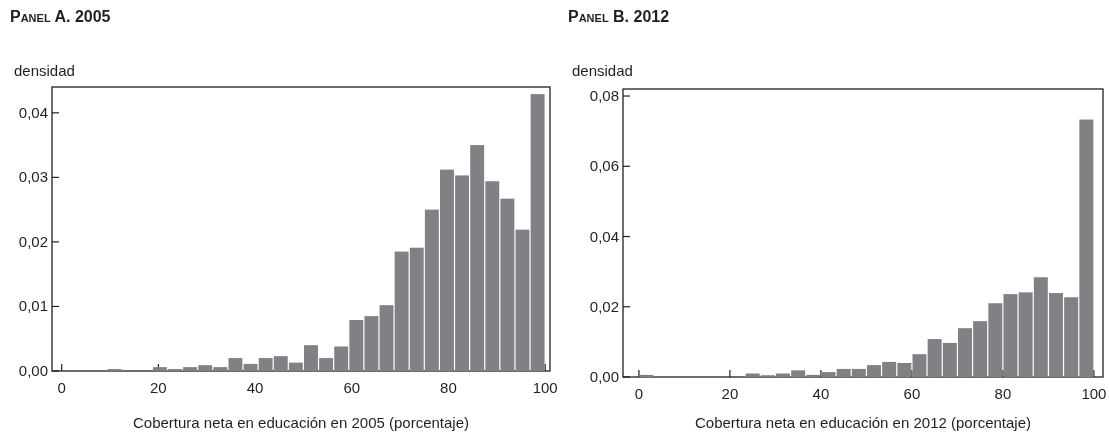  What do you see at coordinates (60, 16) in the screenshot?
I see `chart-title: Panel A. 2005` at bounding box center [60, 16].